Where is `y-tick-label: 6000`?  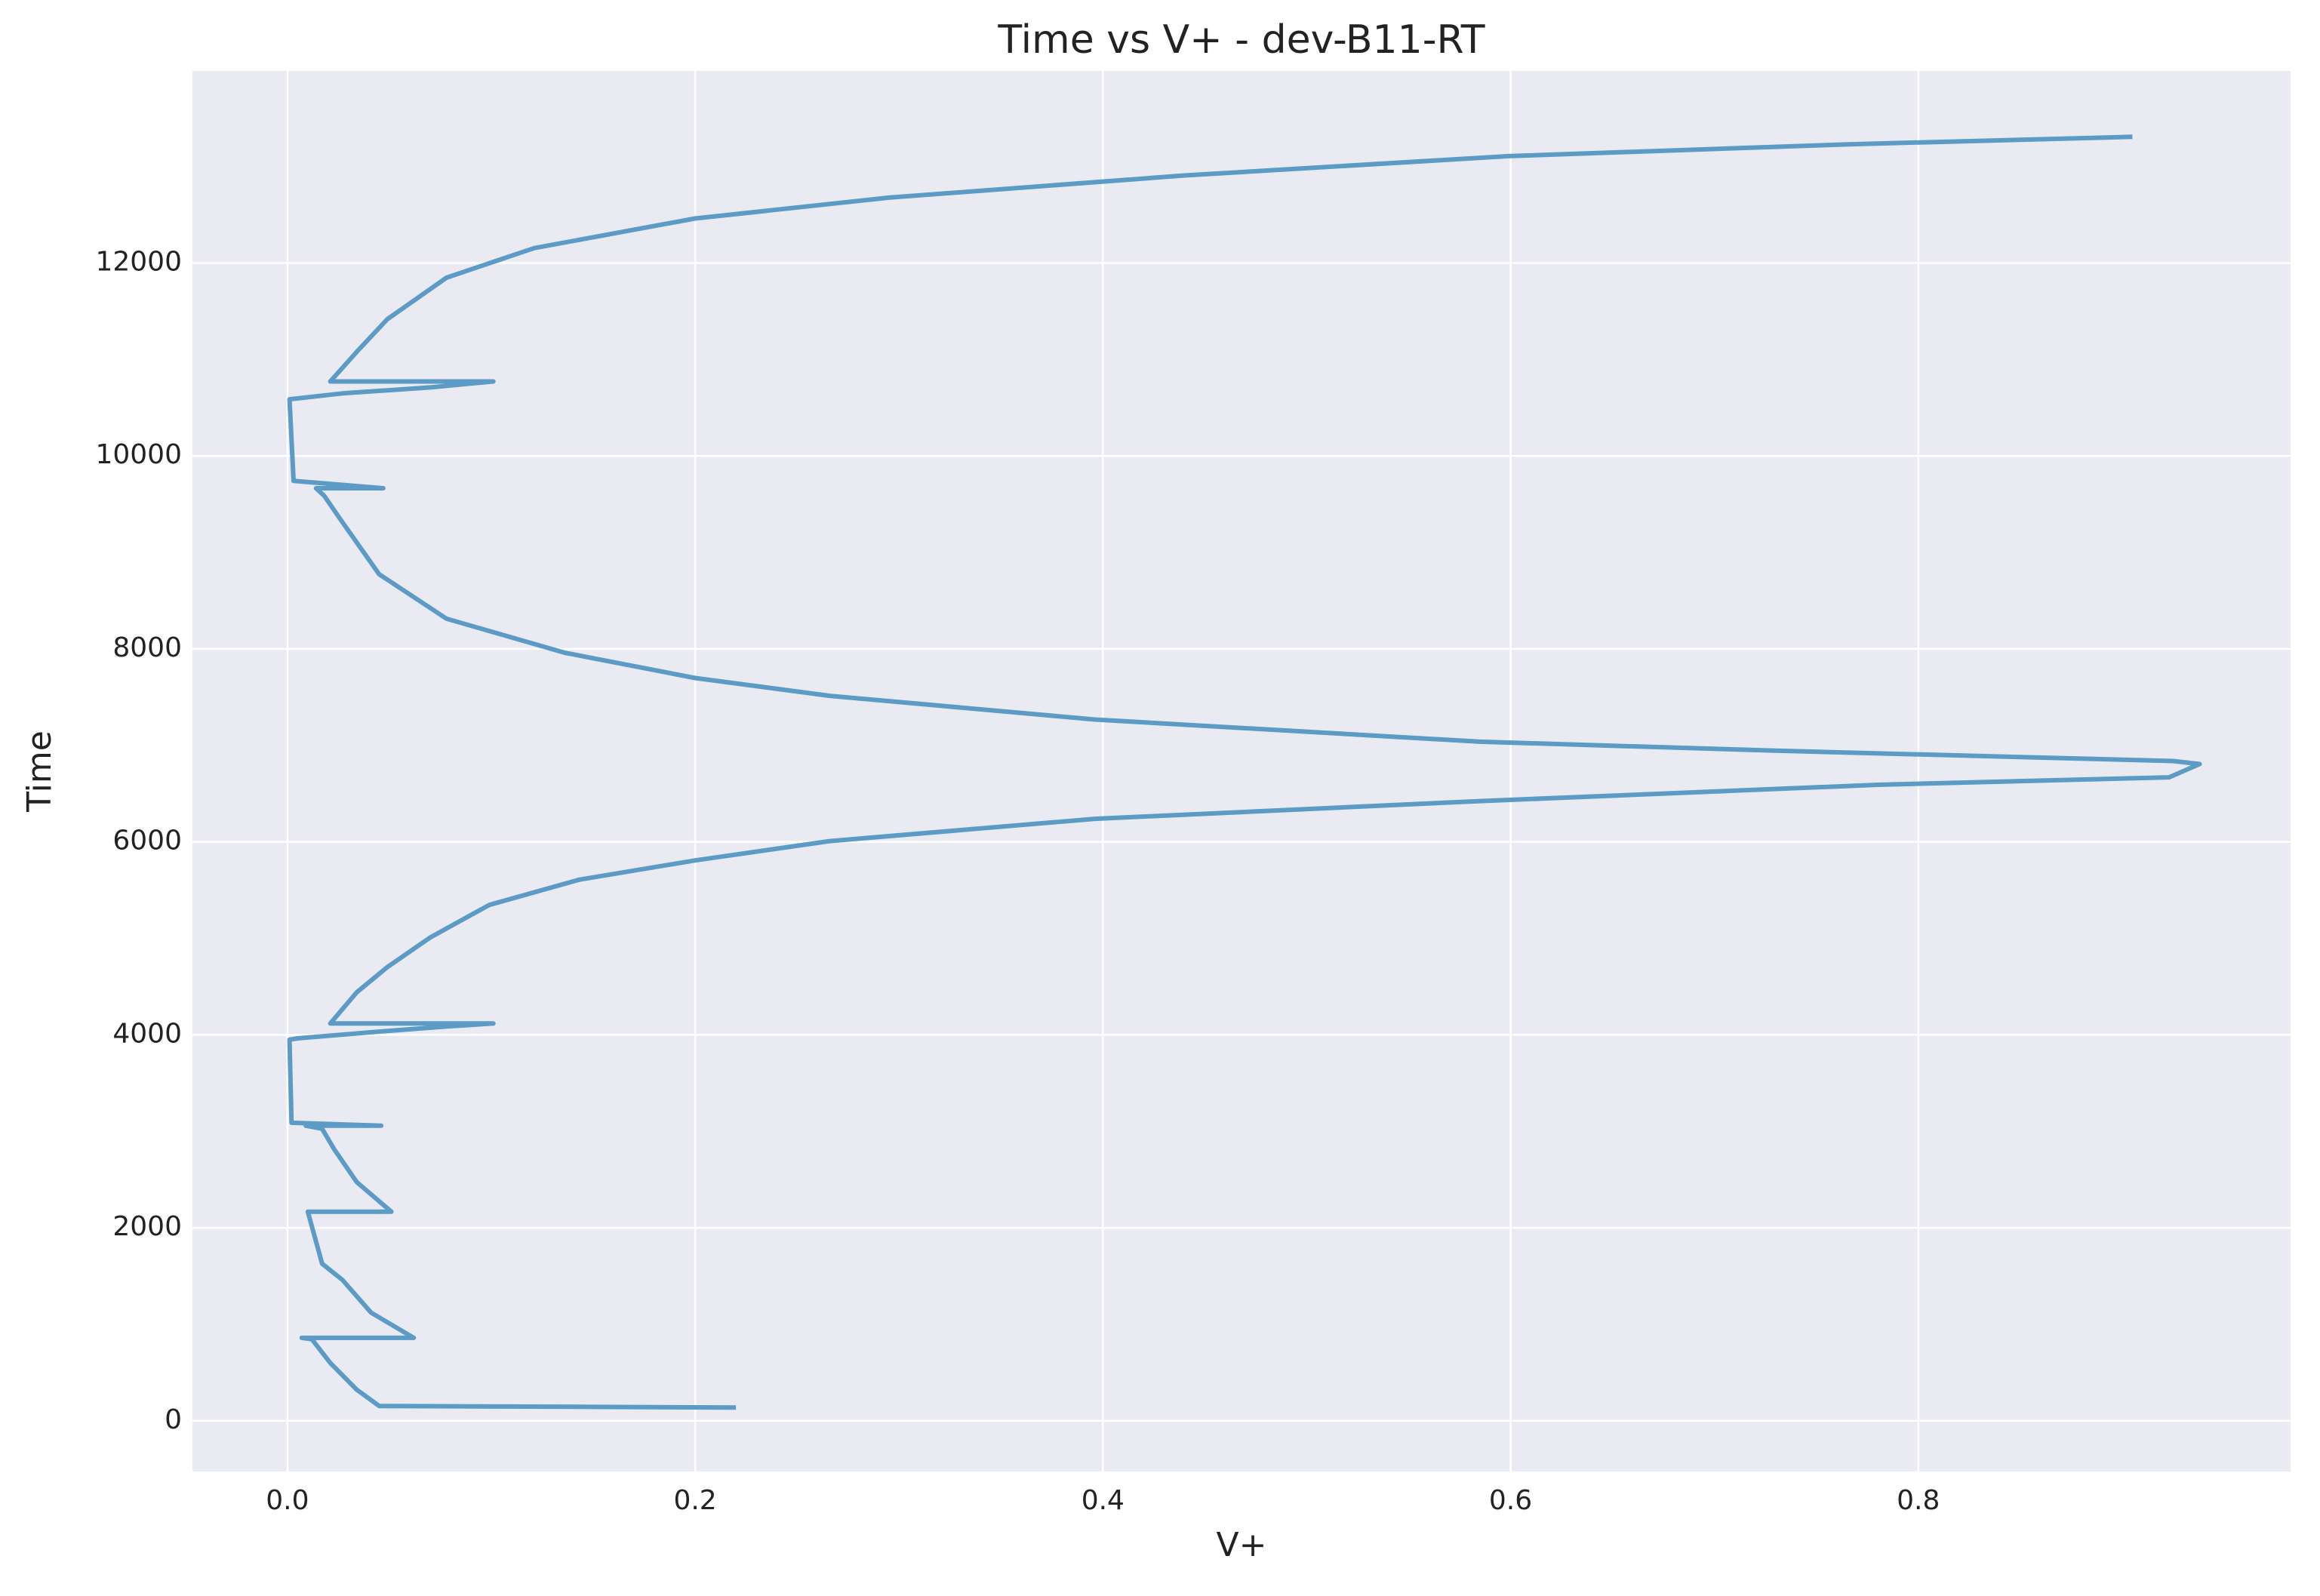 y-tick-label: 6000 is located at coordinates (147, 841).